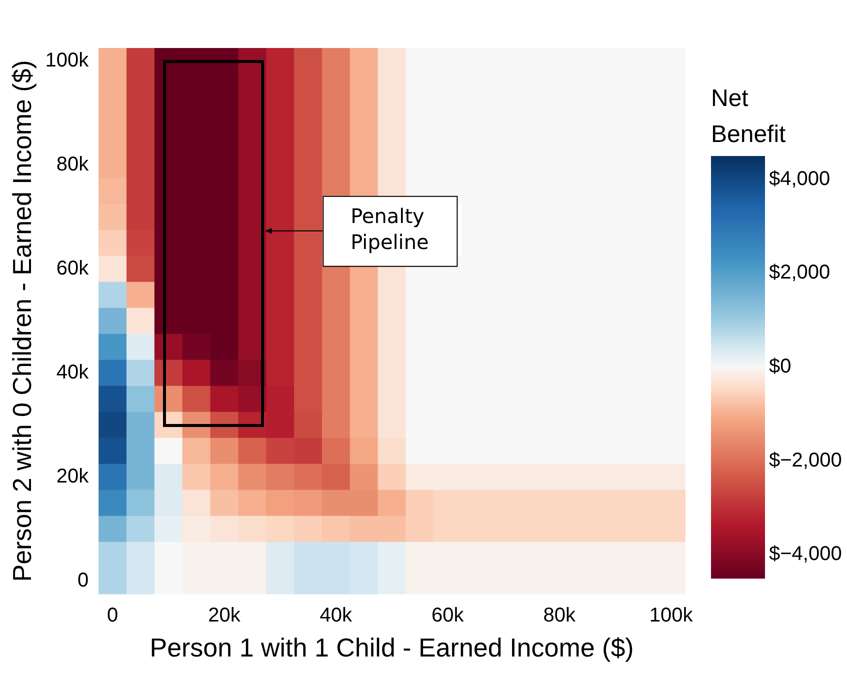  Describe the element at coordinates (805, 460) in the screenshot. I see `color-bar-label: $−2,000` at that location.